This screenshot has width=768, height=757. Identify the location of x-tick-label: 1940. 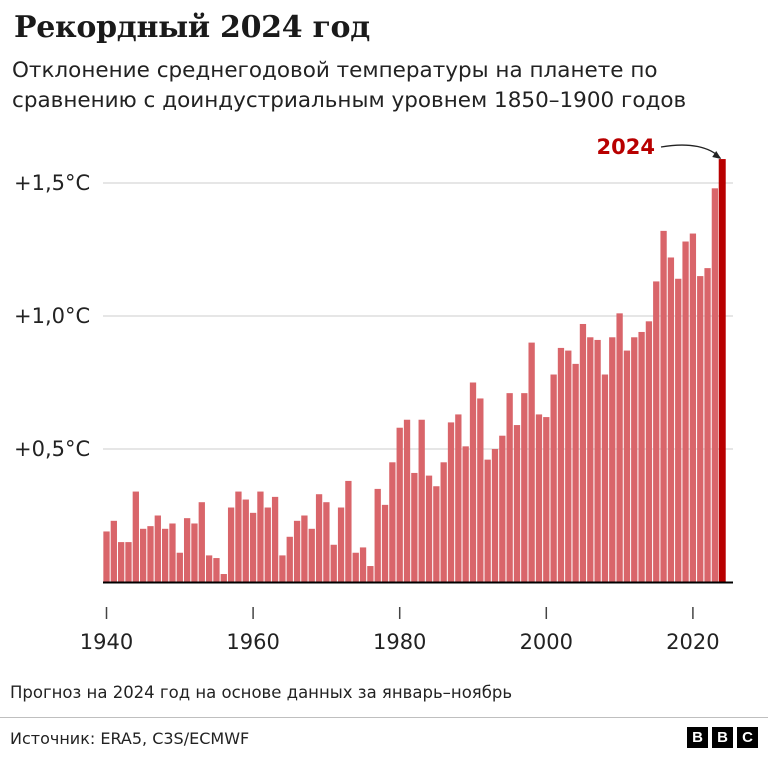
(106, 642).